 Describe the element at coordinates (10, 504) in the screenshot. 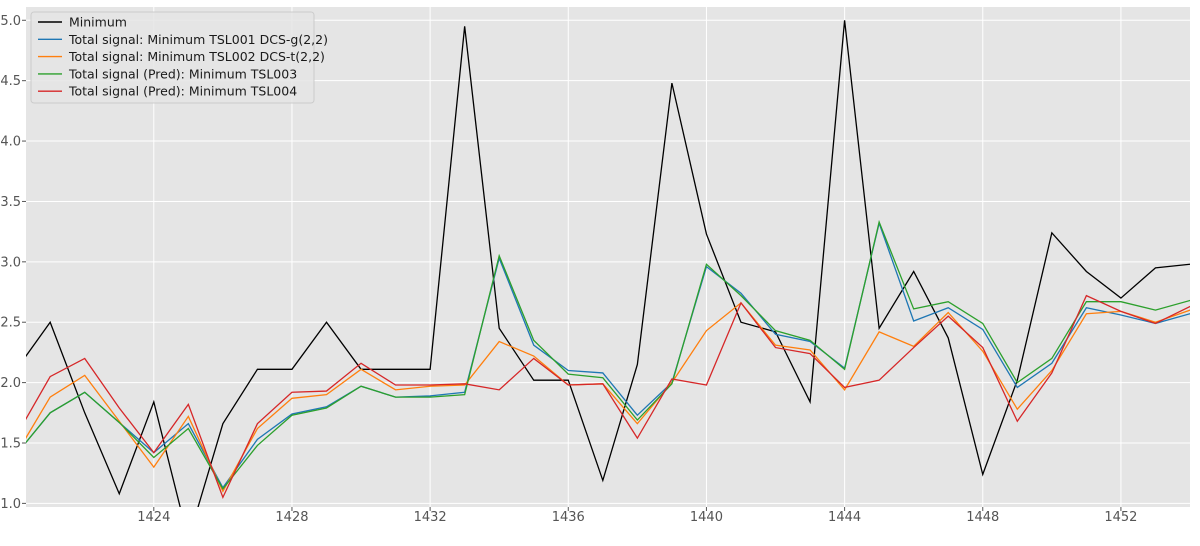

I see `y-tick-label: 11.0` at that location.